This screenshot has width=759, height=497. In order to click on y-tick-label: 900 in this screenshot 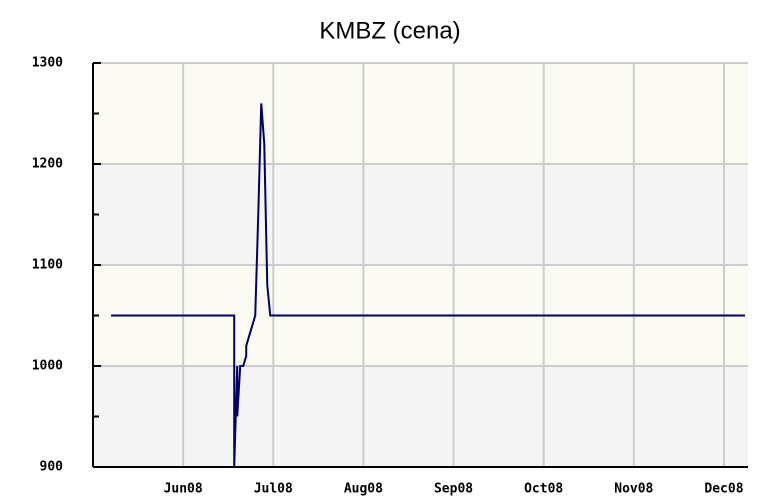, I will do `click(52, 467)`.